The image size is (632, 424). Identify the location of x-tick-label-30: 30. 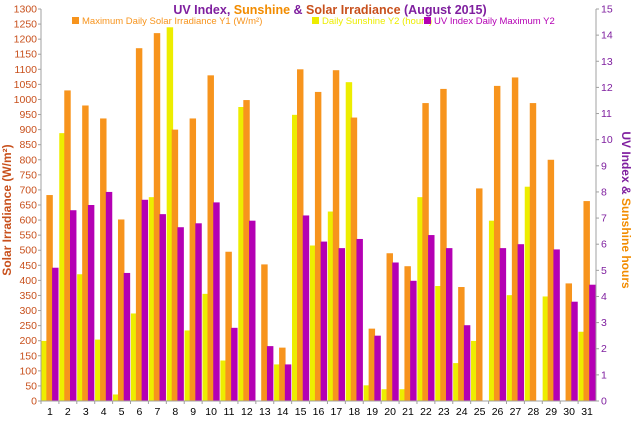
(569, 412).